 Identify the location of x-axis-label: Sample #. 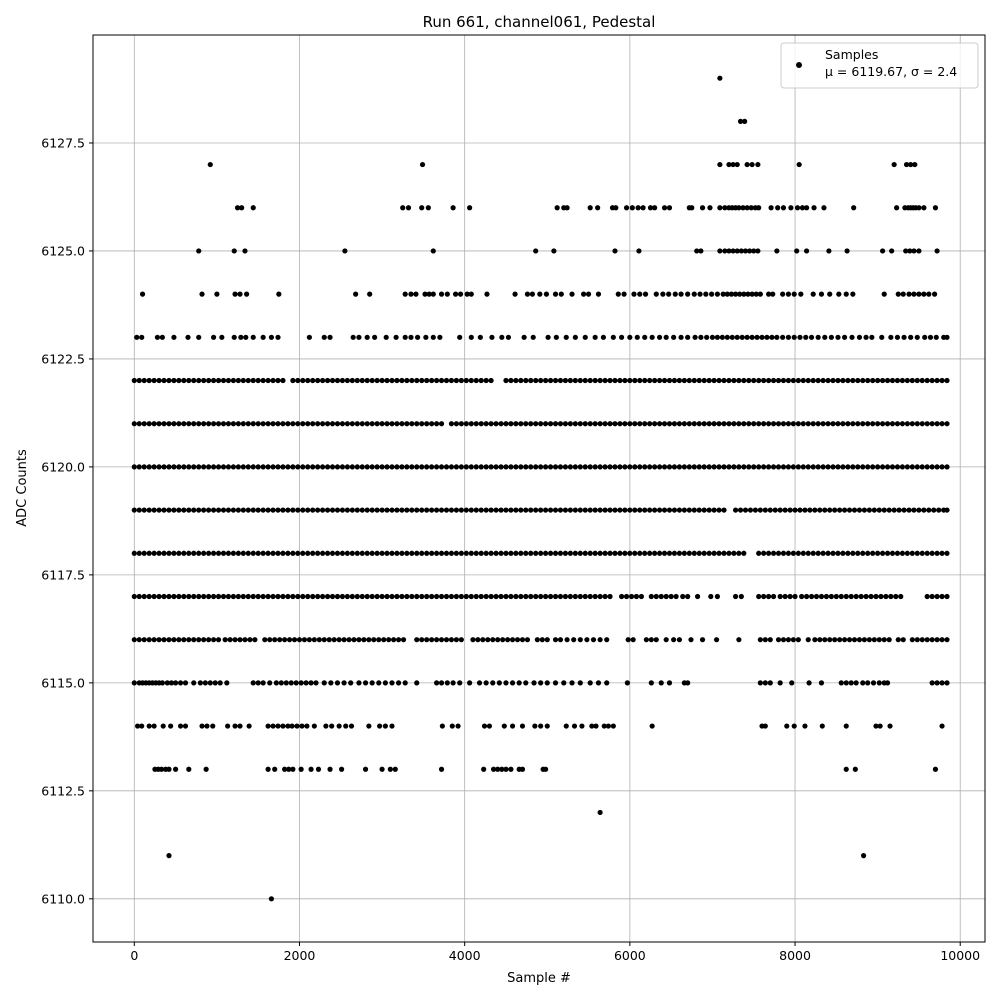
(539, 978).